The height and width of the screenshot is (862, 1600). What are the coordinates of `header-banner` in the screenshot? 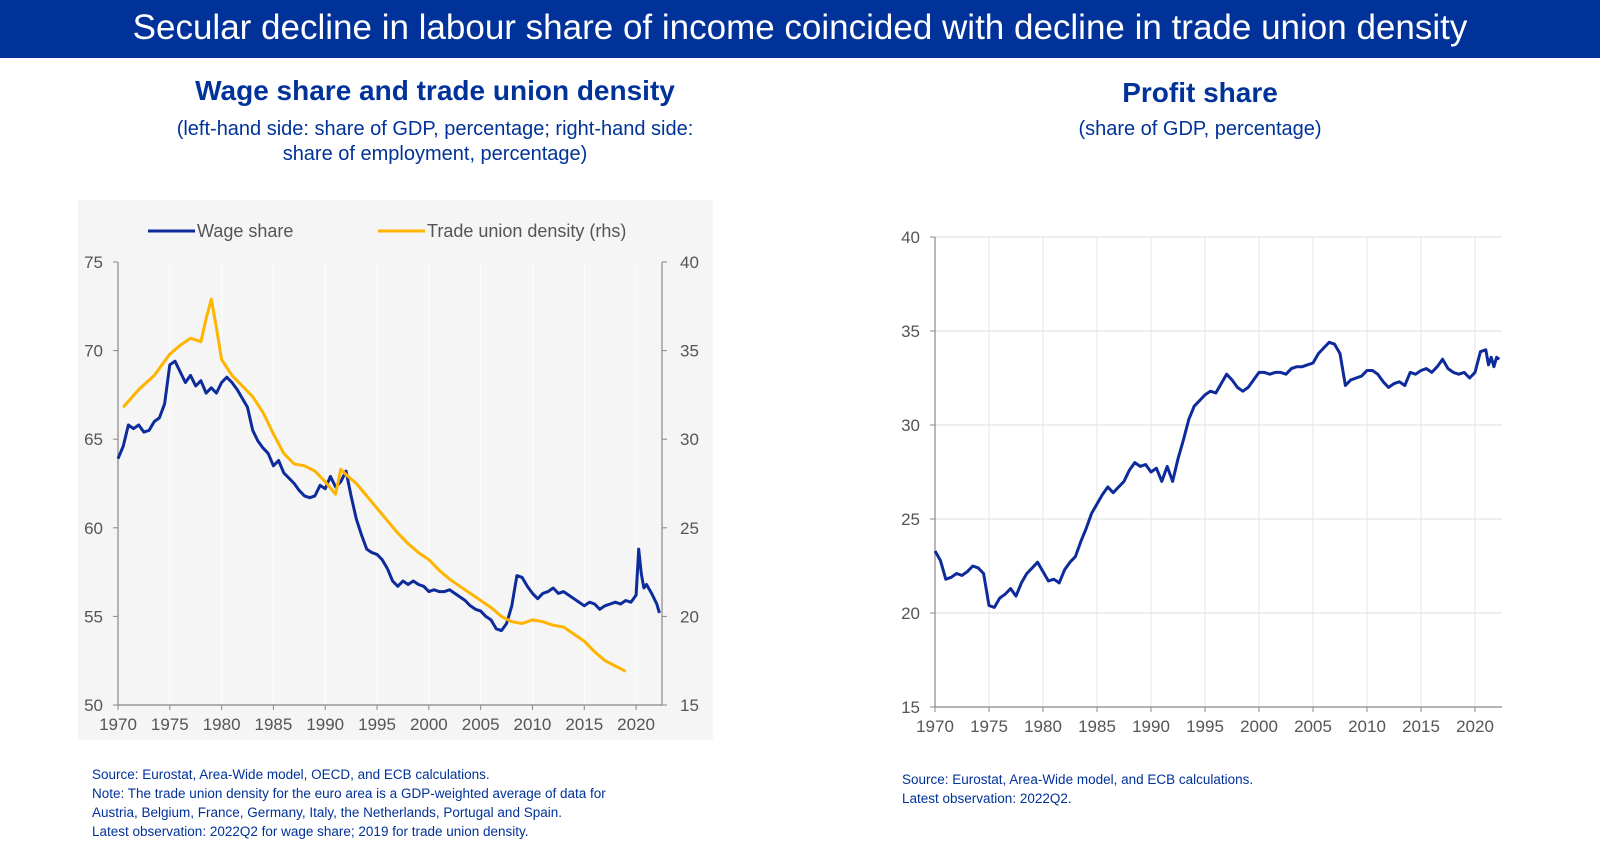 It's located at (800, 29).